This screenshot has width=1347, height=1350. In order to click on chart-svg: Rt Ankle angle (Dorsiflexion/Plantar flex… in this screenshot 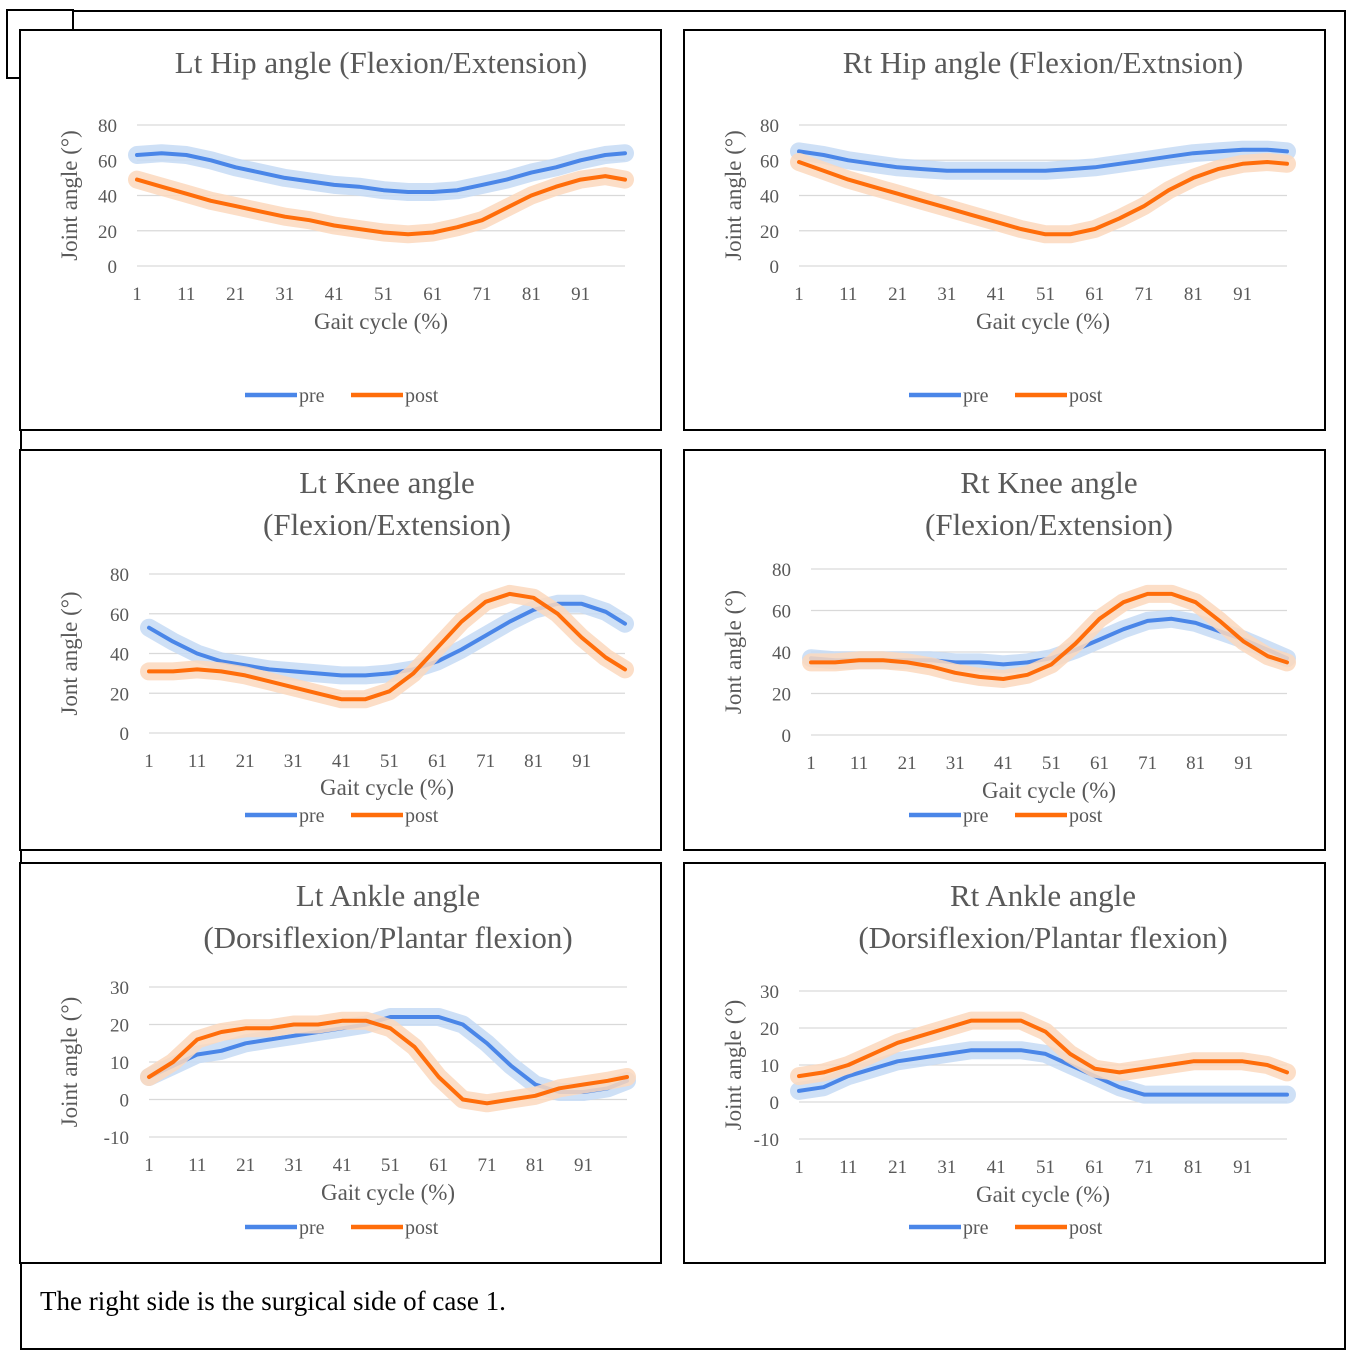, I will do `click(1008, 1058)`.